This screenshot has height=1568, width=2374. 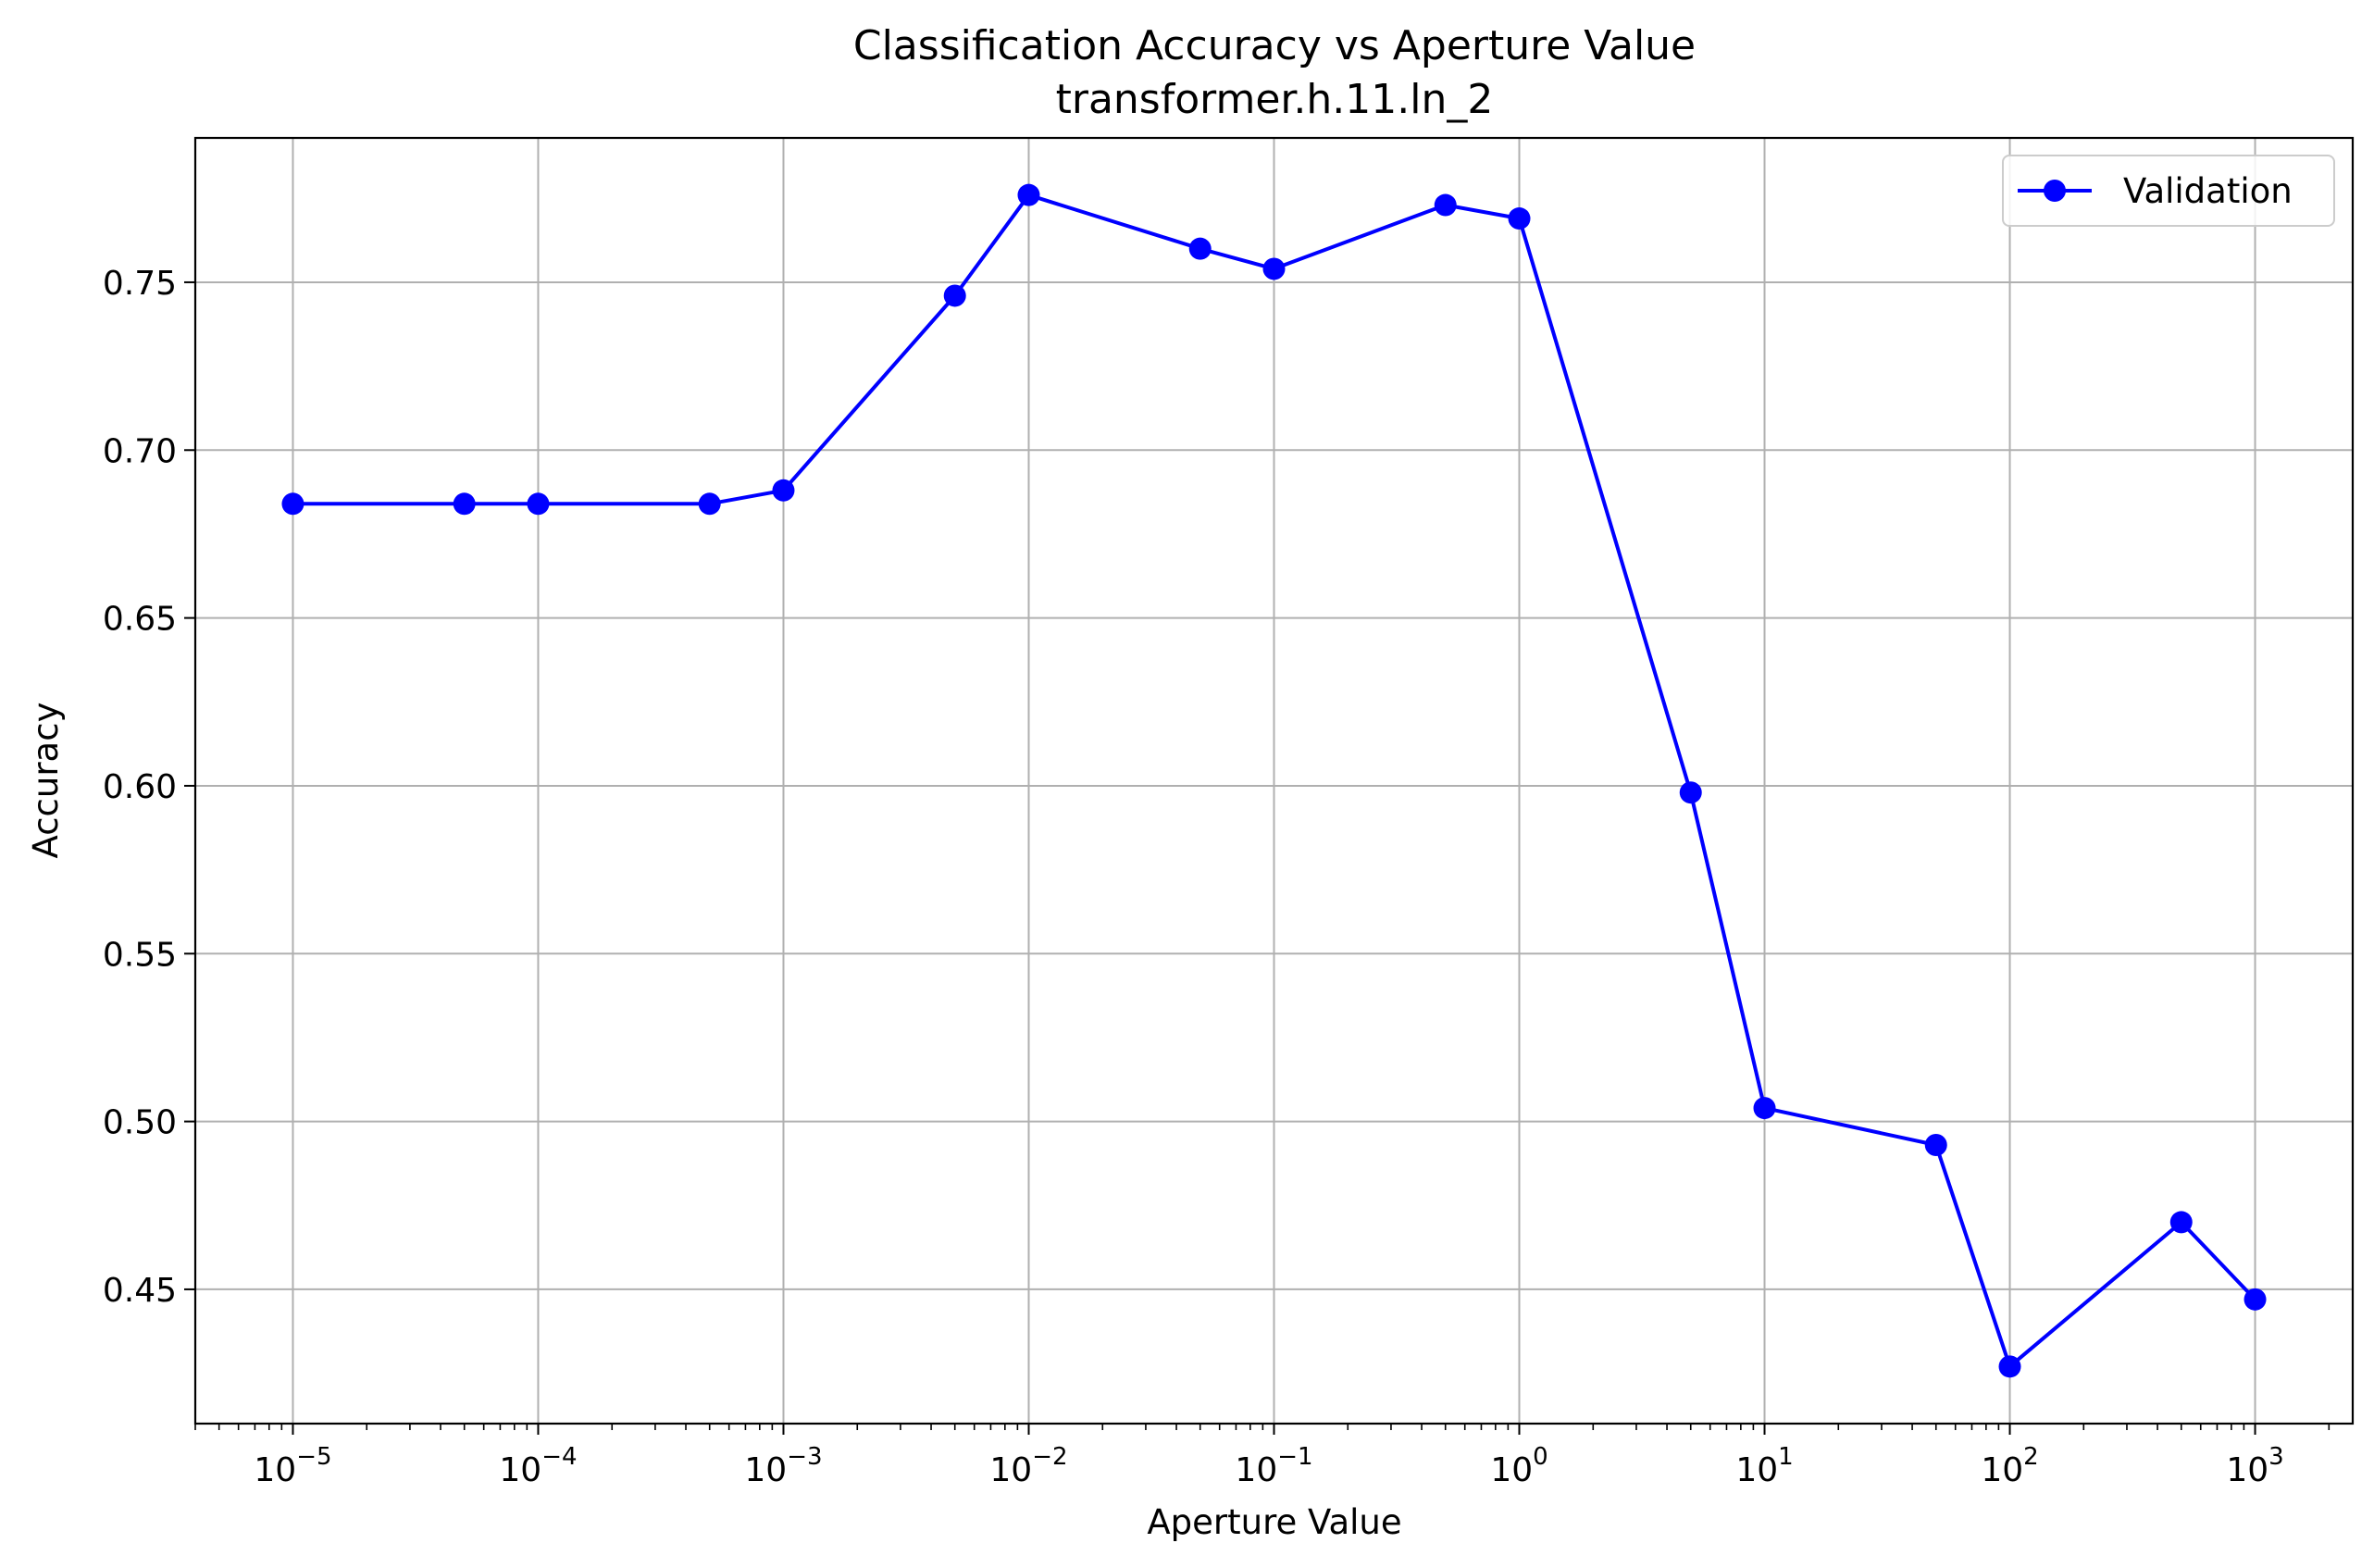 What do you see at coordinates (140, 1291) in the screenshot?
I see `y-tick-label: 0.45` at bounding box center [140, 1291].